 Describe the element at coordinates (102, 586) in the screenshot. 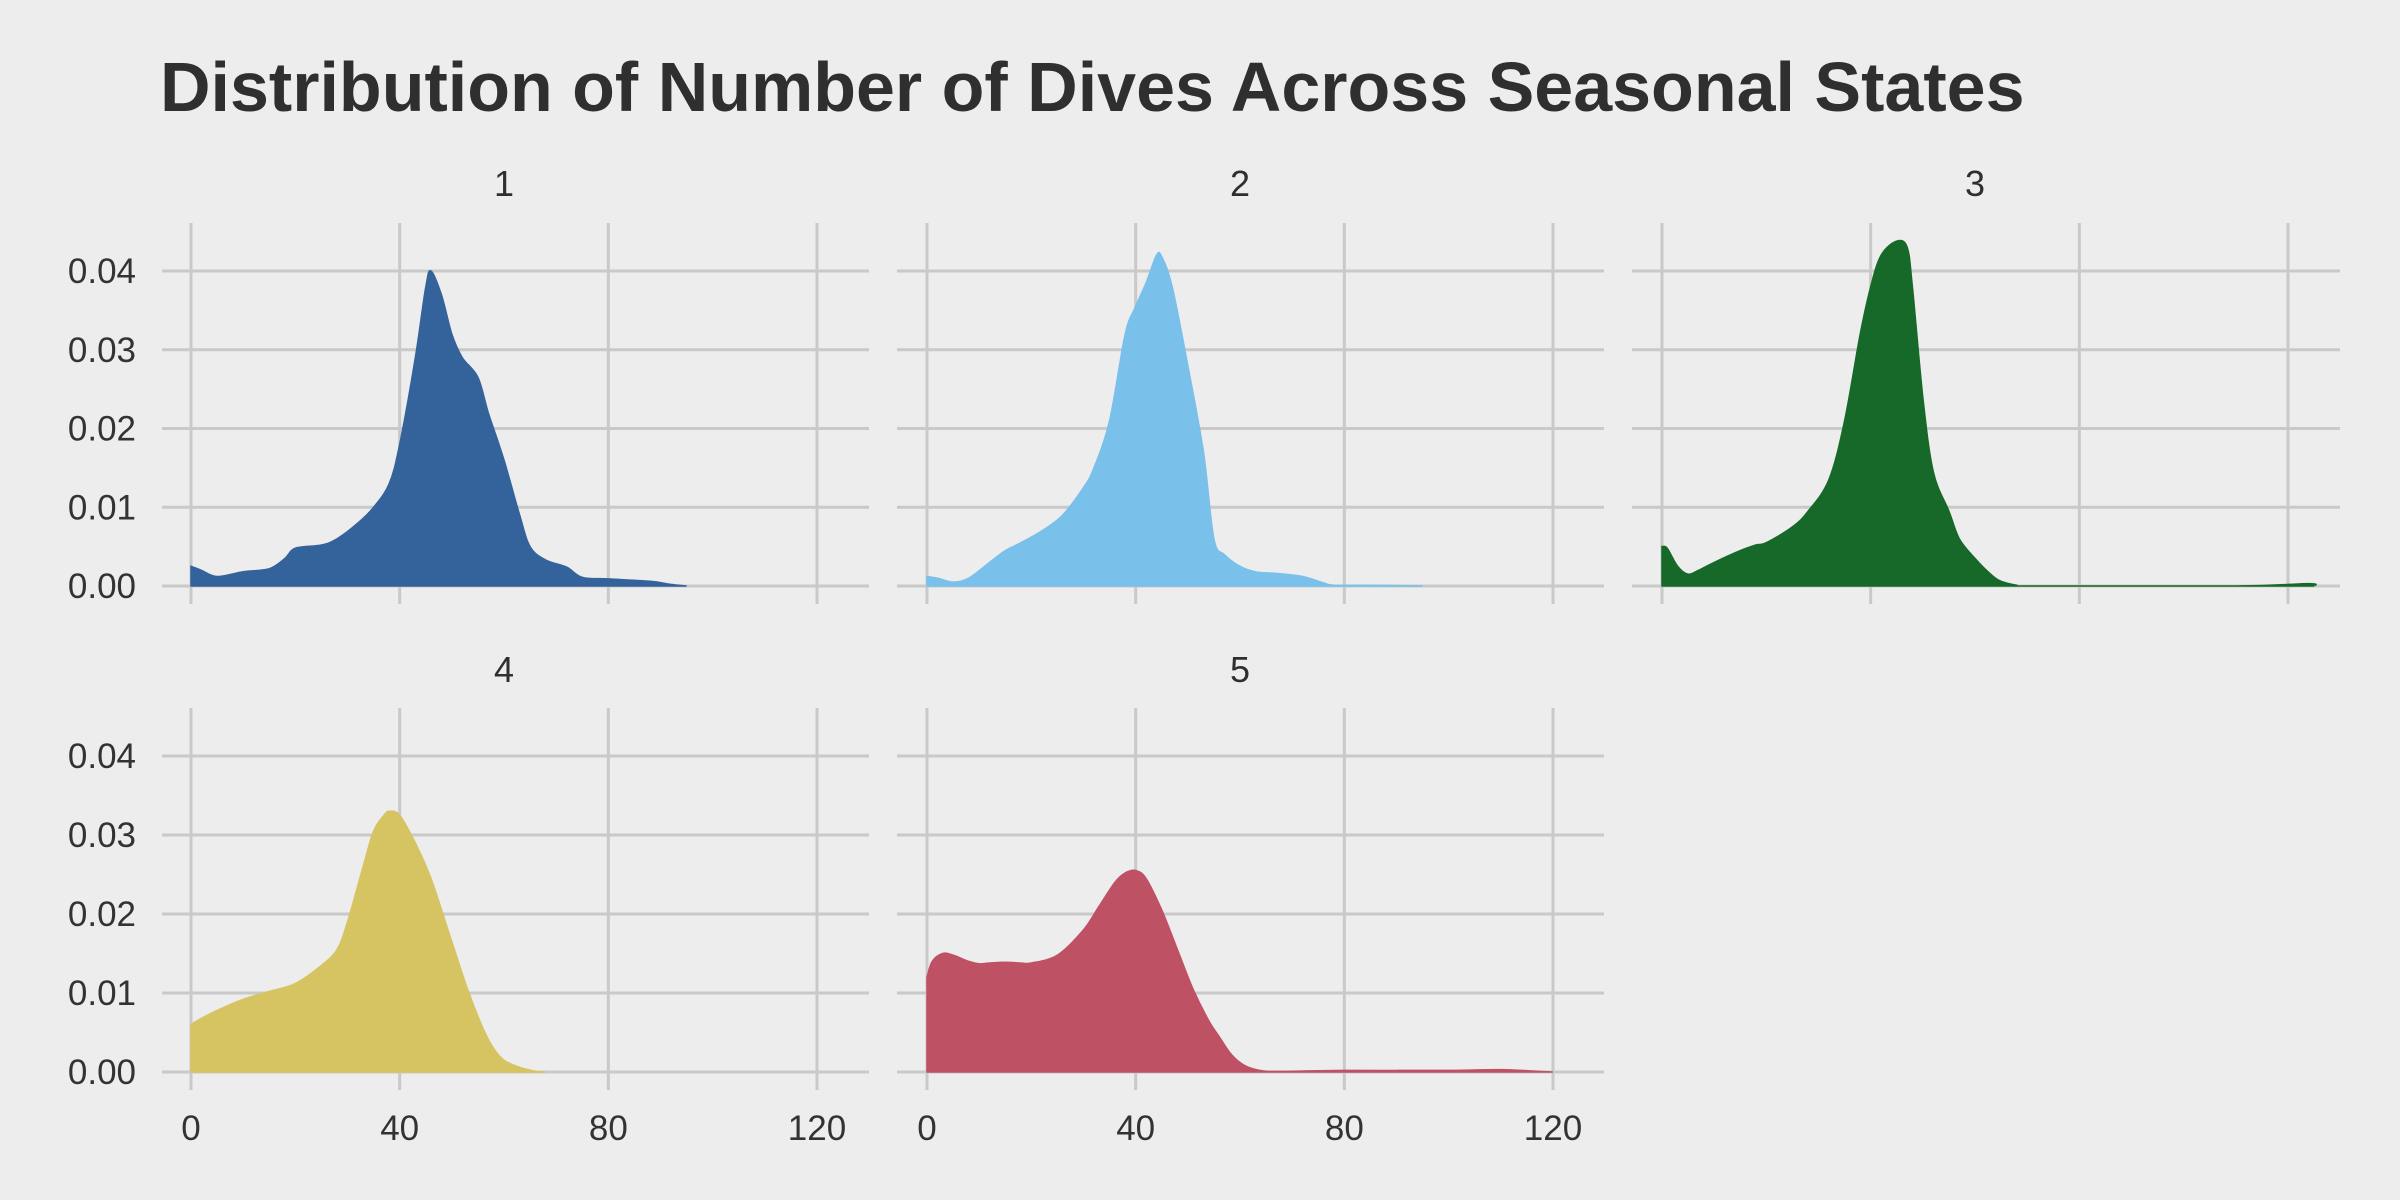

I see `panel-1-y-tick-label-0: 0.00` at that location.